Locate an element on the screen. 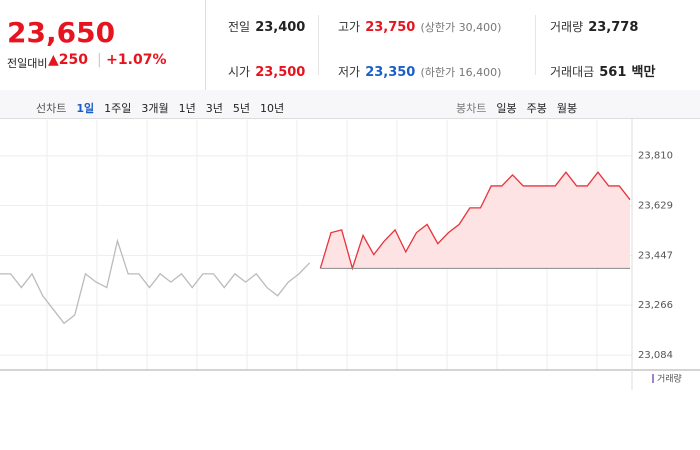 The height and width of the screenshot is (450, 700). stat: 저가 23,350 (하한가 16,400) is located at coordinates (419, 70).